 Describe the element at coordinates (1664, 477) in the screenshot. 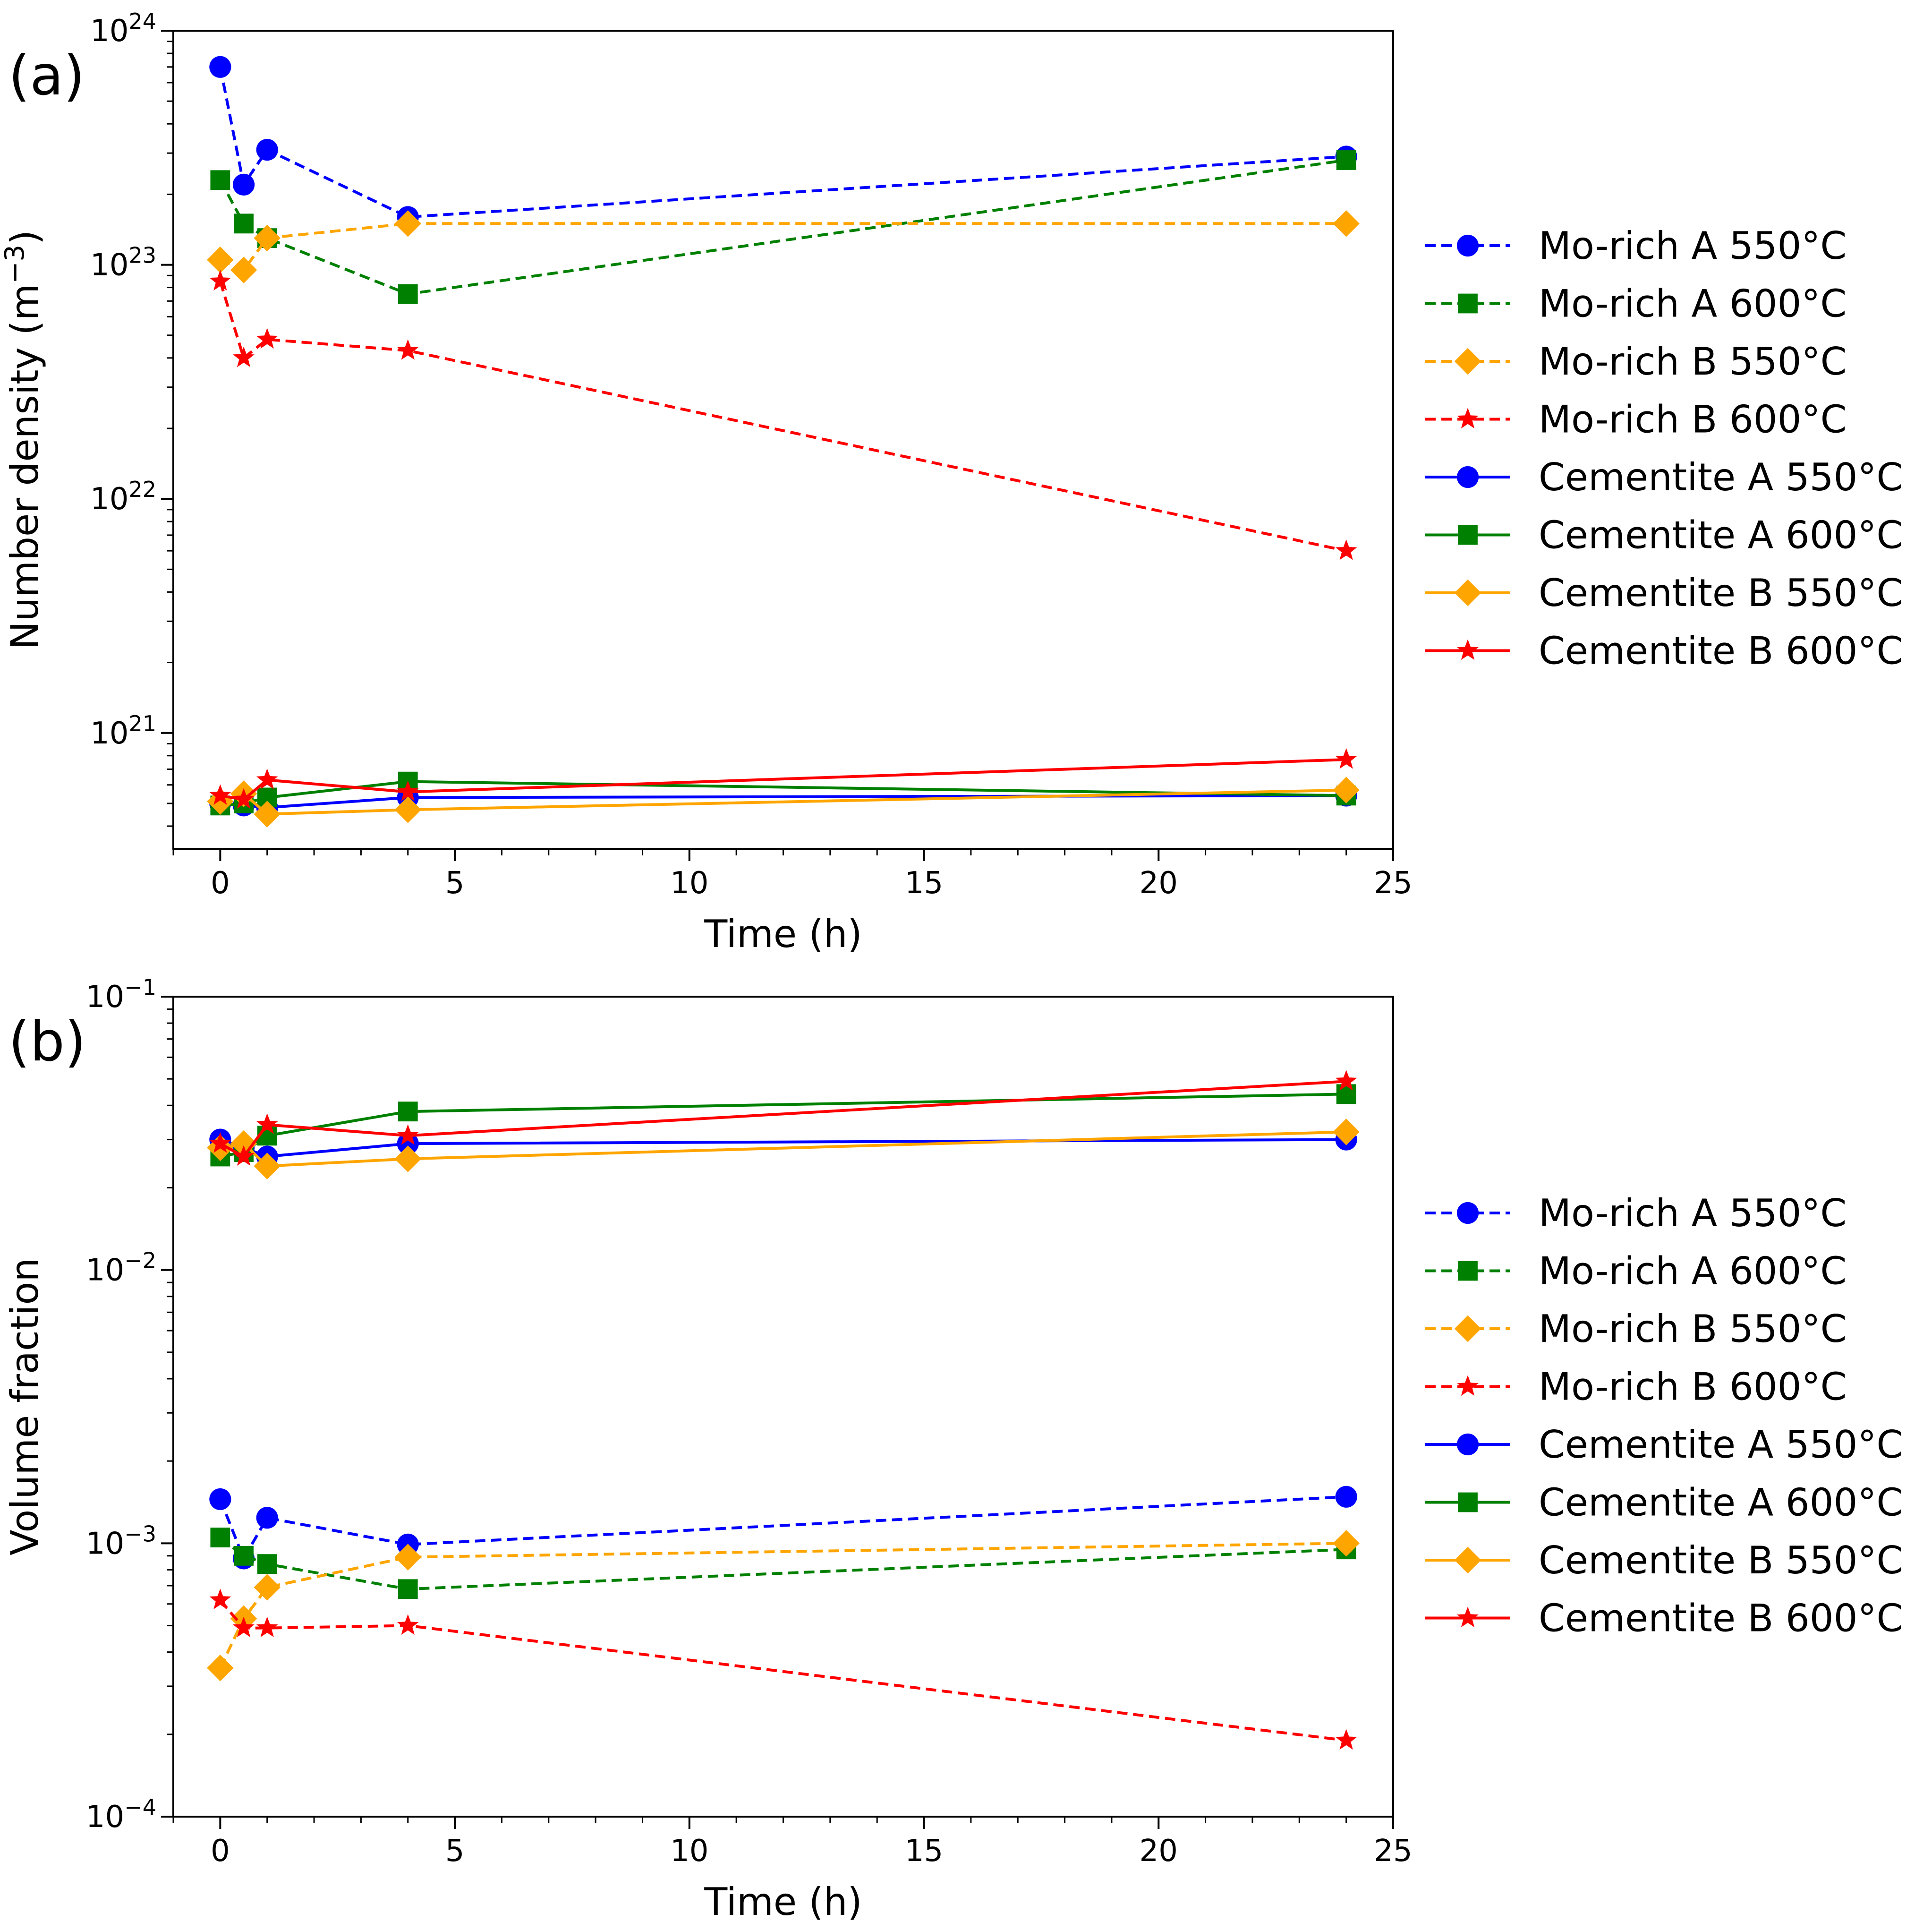

I see `legend-item-cementite-a-550-c: Cementite A 550°C` at that location.